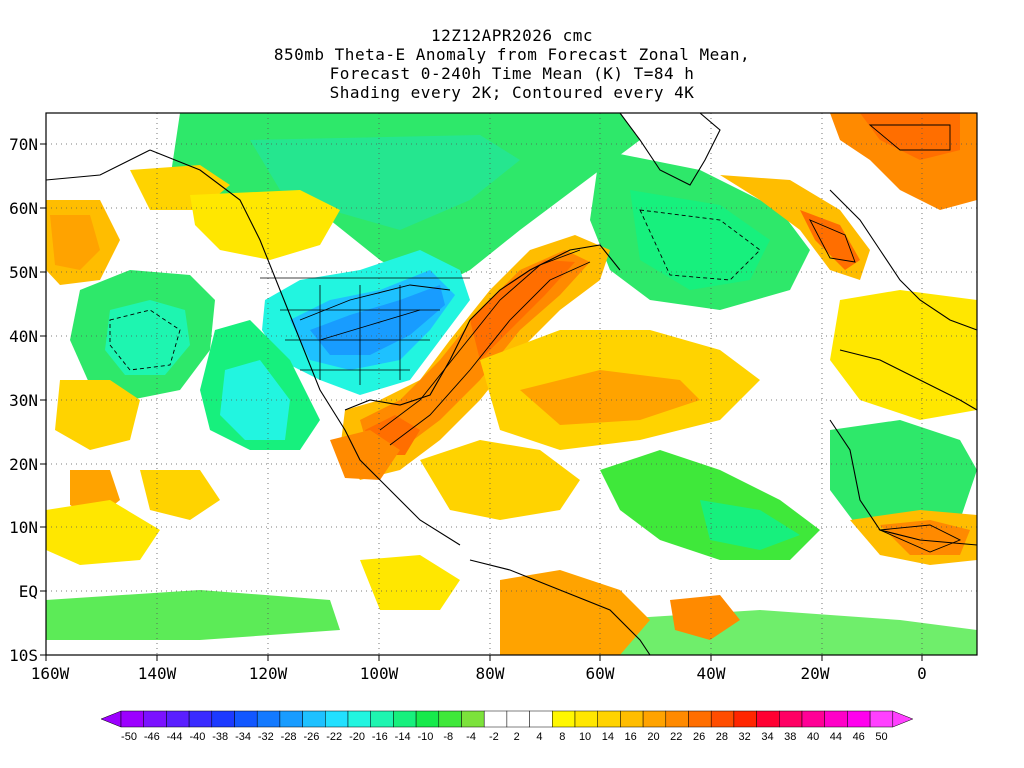 This screenshot has width=1024, height=768. I want to click on colorbar-label: 46, so click(859, 737).